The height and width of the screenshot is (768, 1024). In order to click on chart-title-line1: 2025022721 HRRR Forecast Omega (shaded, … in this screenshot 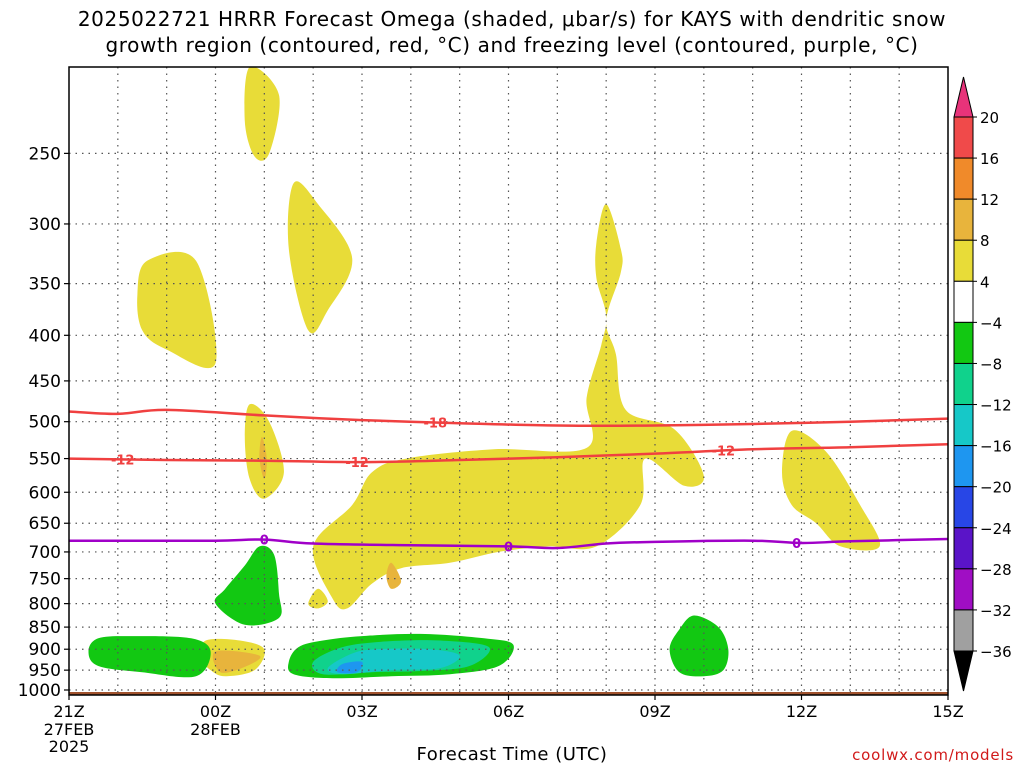, I will do `click(512, 19)`.